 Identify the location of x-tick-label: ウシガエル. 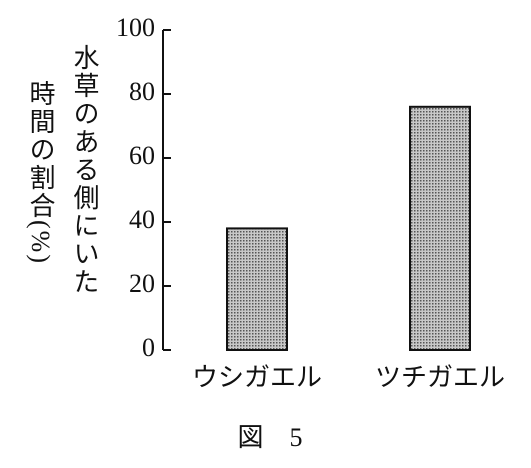
(257, 377).